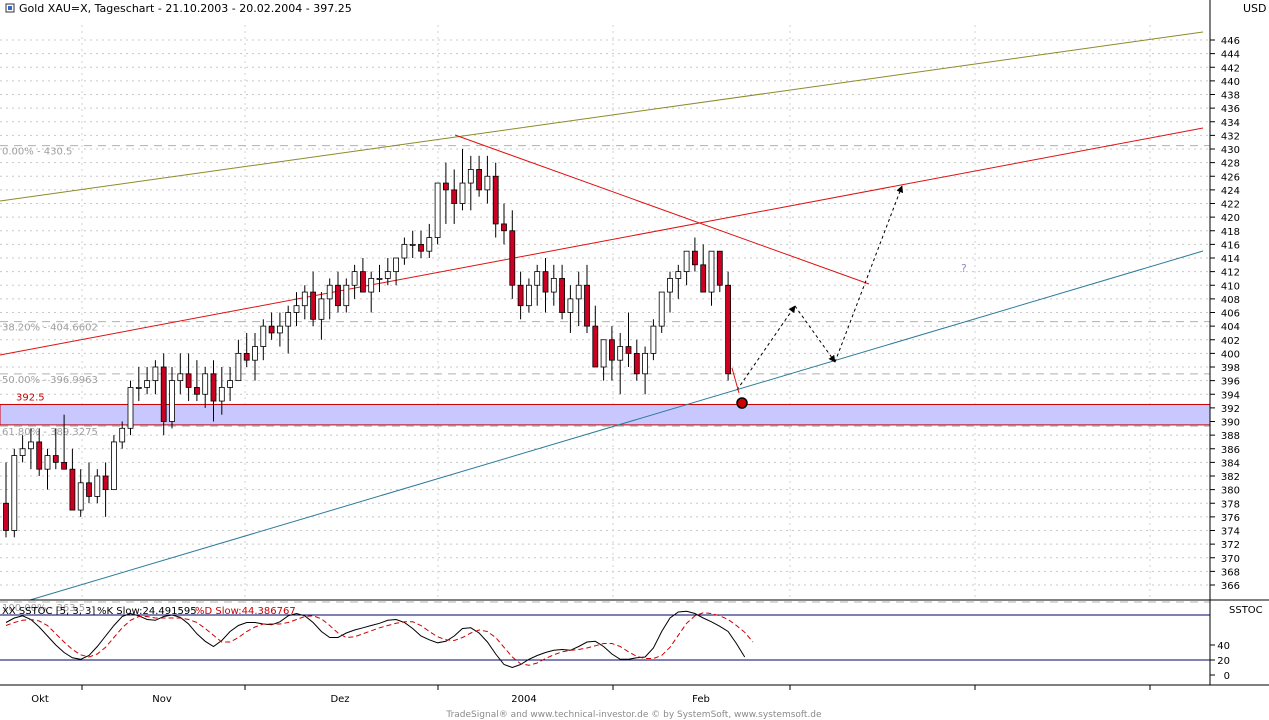  What do you see at coordinates (1230, 109) in the screenshot?
I see `price-tick-label: 436` at bounding box center [1230, 109].